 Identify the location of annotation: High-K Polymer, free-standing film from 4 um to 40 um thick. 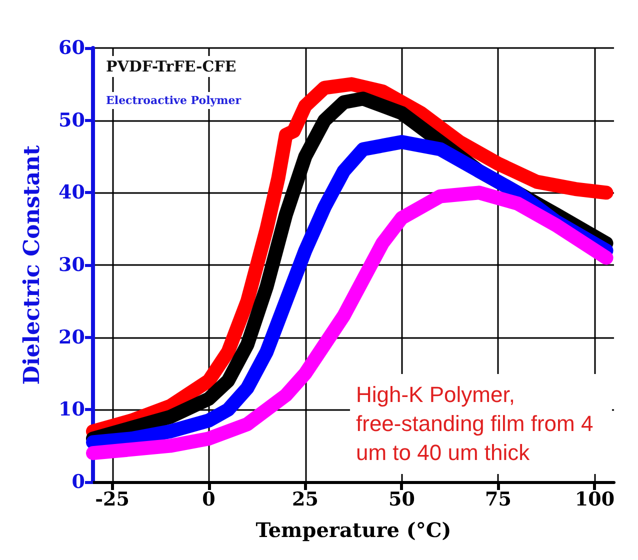
(478, 423).